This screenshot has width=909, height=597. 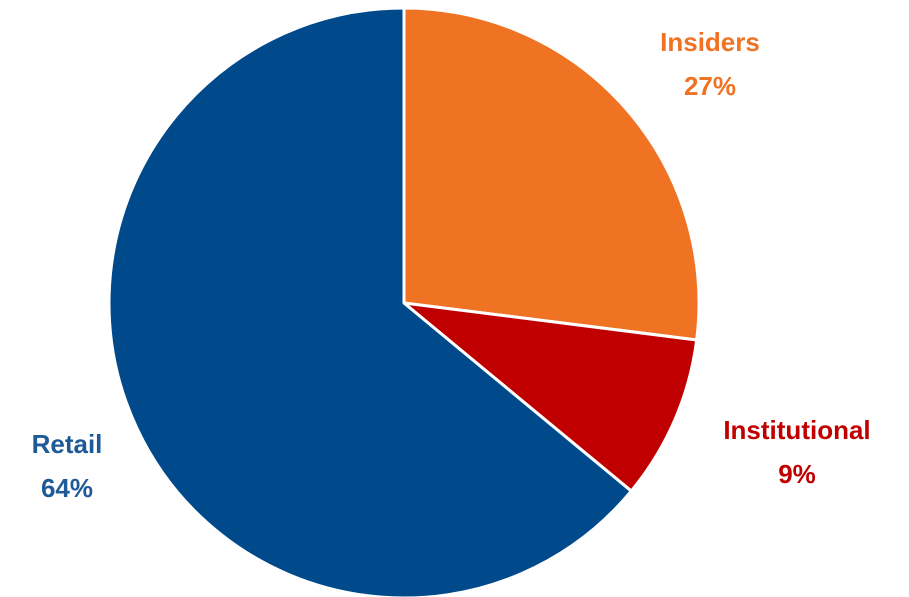 What do you see at coordinates (797, 474) in the screenshot?
I see `slice-value-institutional: 9%` at bounding box center [797, 474].